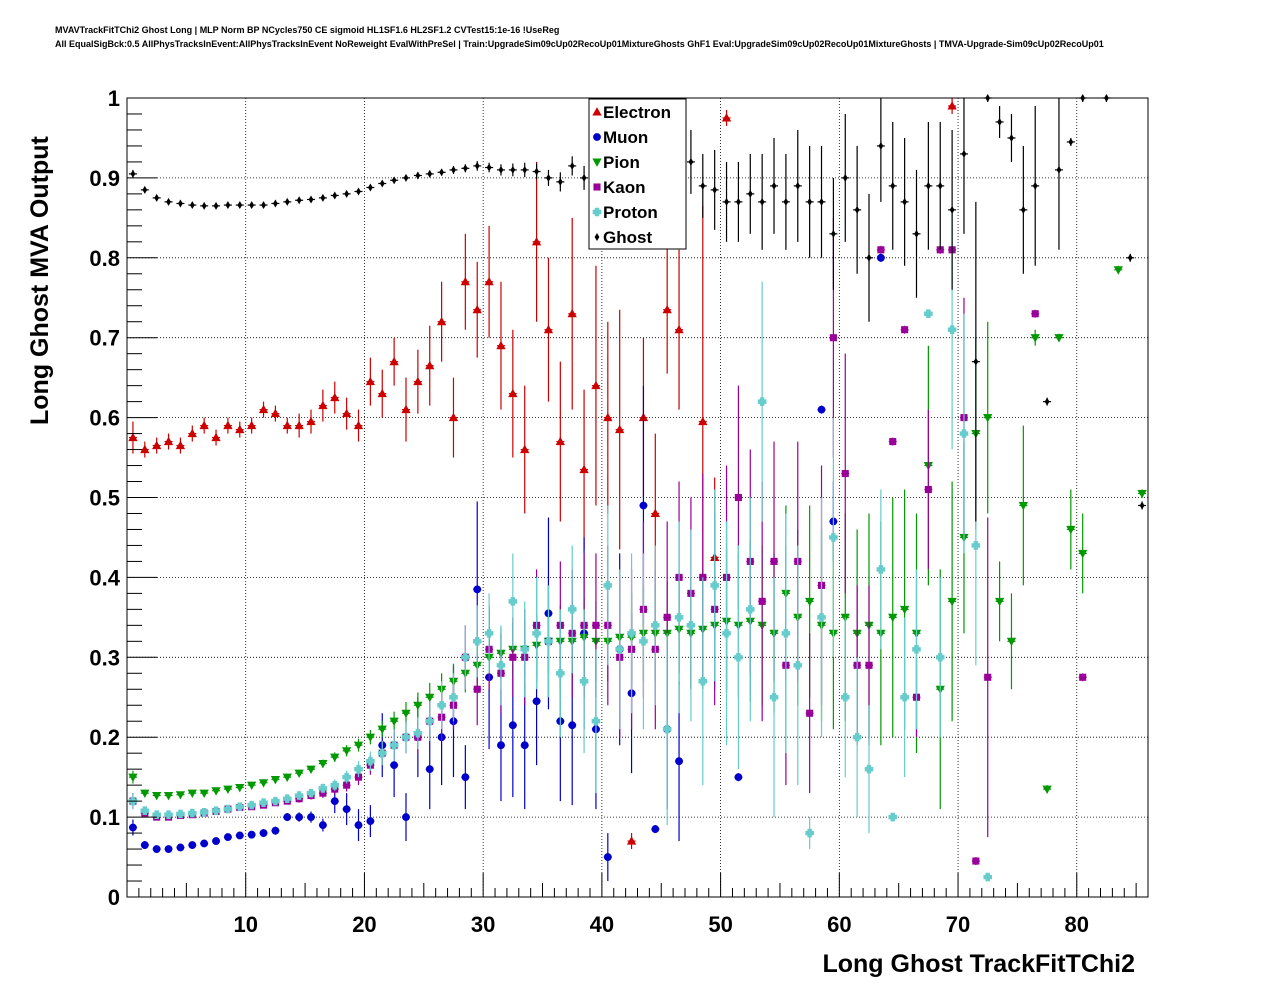 The height and width of the screenshot is (996, 1276). What do you see at coordinates (114, 897) in the screenshot?
I see `y-tick-label: 0` at bounding box center [114, 897].